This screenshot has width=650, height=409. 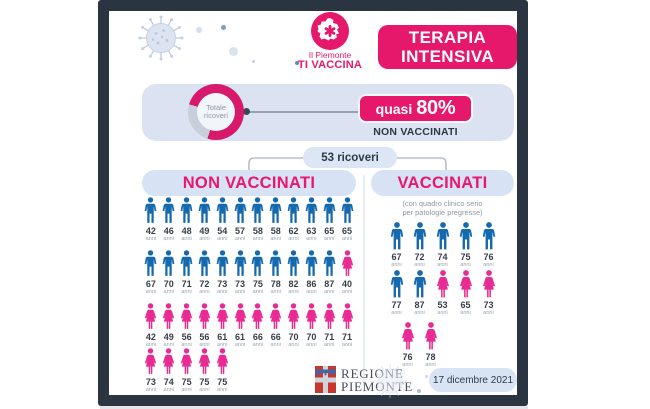 What do you see at coordinates (258, 219) in the screenshot?
I see `person-male: 58 anni` at bounding box center [258, 219].